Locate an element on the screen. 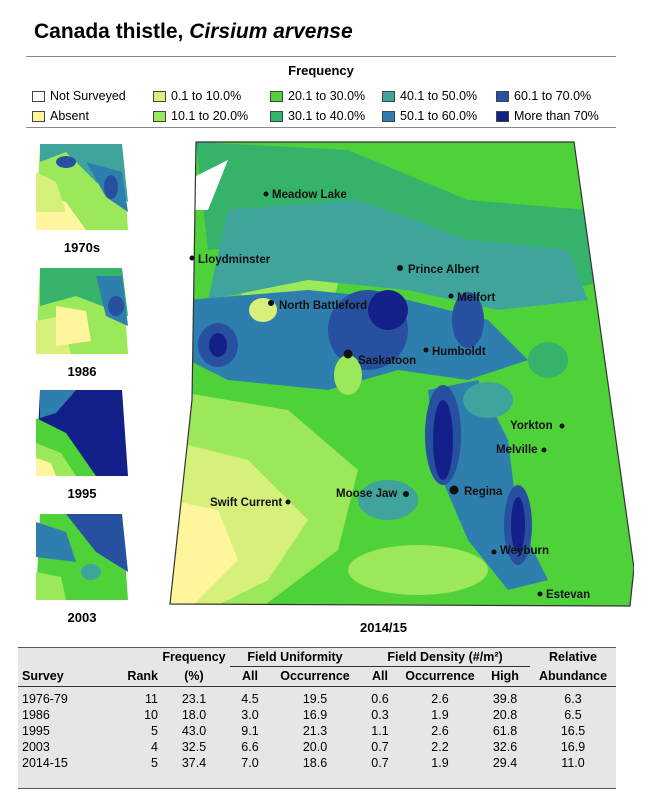  cell: 43.0 is located at coordinates (194, 730).